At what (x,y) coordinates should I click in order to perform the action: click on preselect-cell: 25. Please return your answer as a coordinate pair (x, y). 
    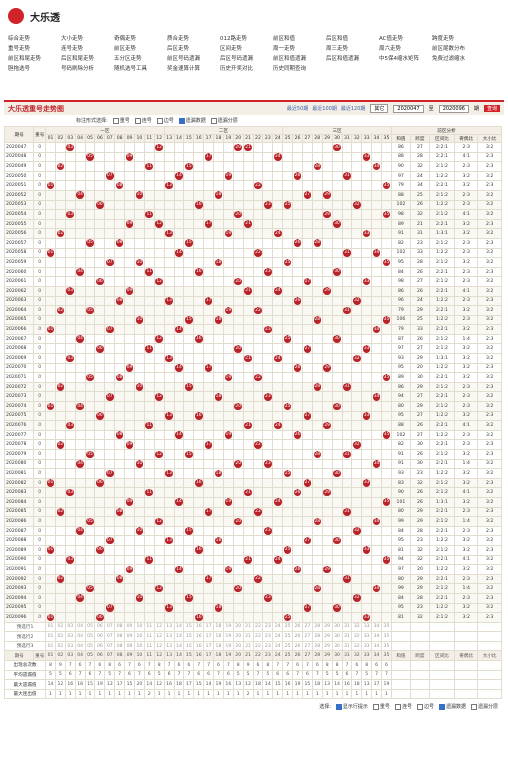
    Looking at the image, I should click on (288, 636).